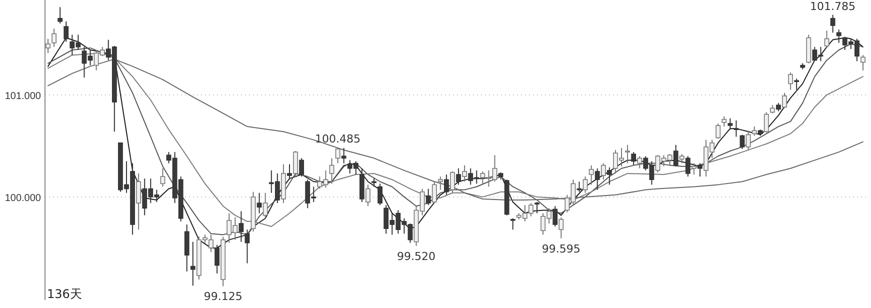  I want to click on label: 100.485, so click(338, 139).